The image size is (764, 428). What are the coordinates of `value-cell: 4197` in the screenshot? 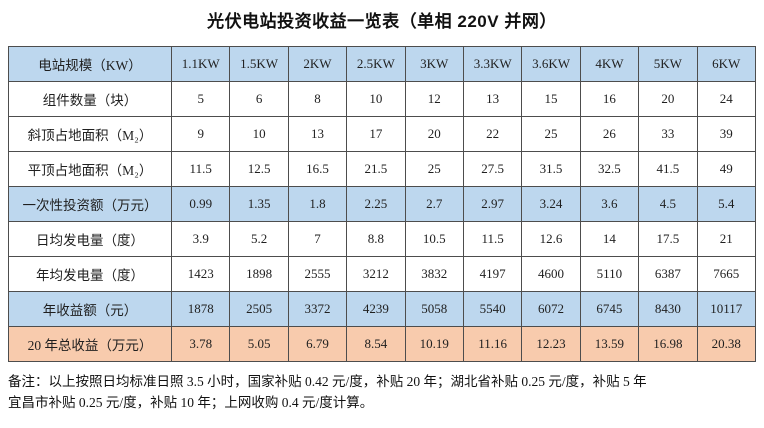 It's located at (492, 274).